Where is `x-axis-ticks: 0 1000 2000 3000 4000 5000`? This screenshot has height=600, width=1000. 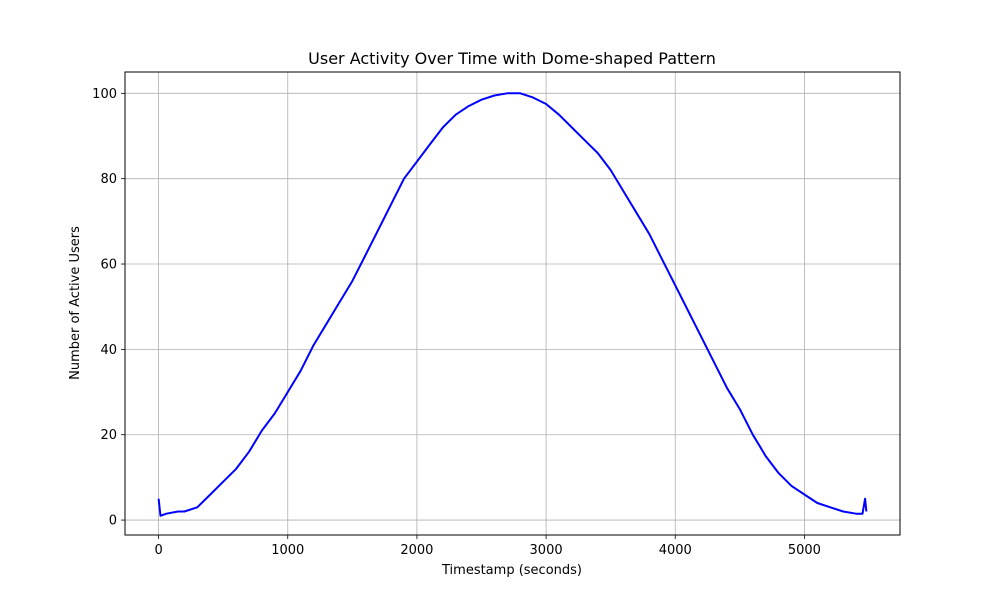 x-axis-ticks: 0 1000 2000 3000 4000 5000 is located at coordinates (487, 546).